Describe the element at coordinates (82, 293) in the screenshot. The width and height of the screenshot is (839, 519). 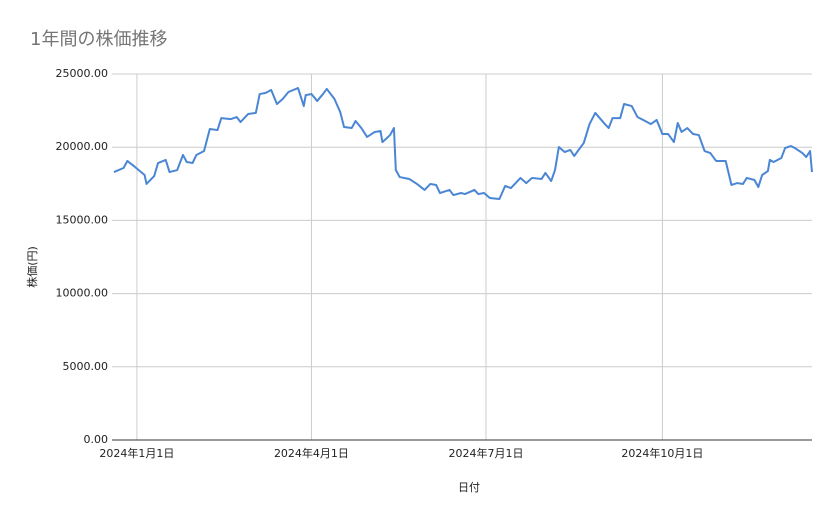
I see `y-tick-label: 10000.00` at that location.